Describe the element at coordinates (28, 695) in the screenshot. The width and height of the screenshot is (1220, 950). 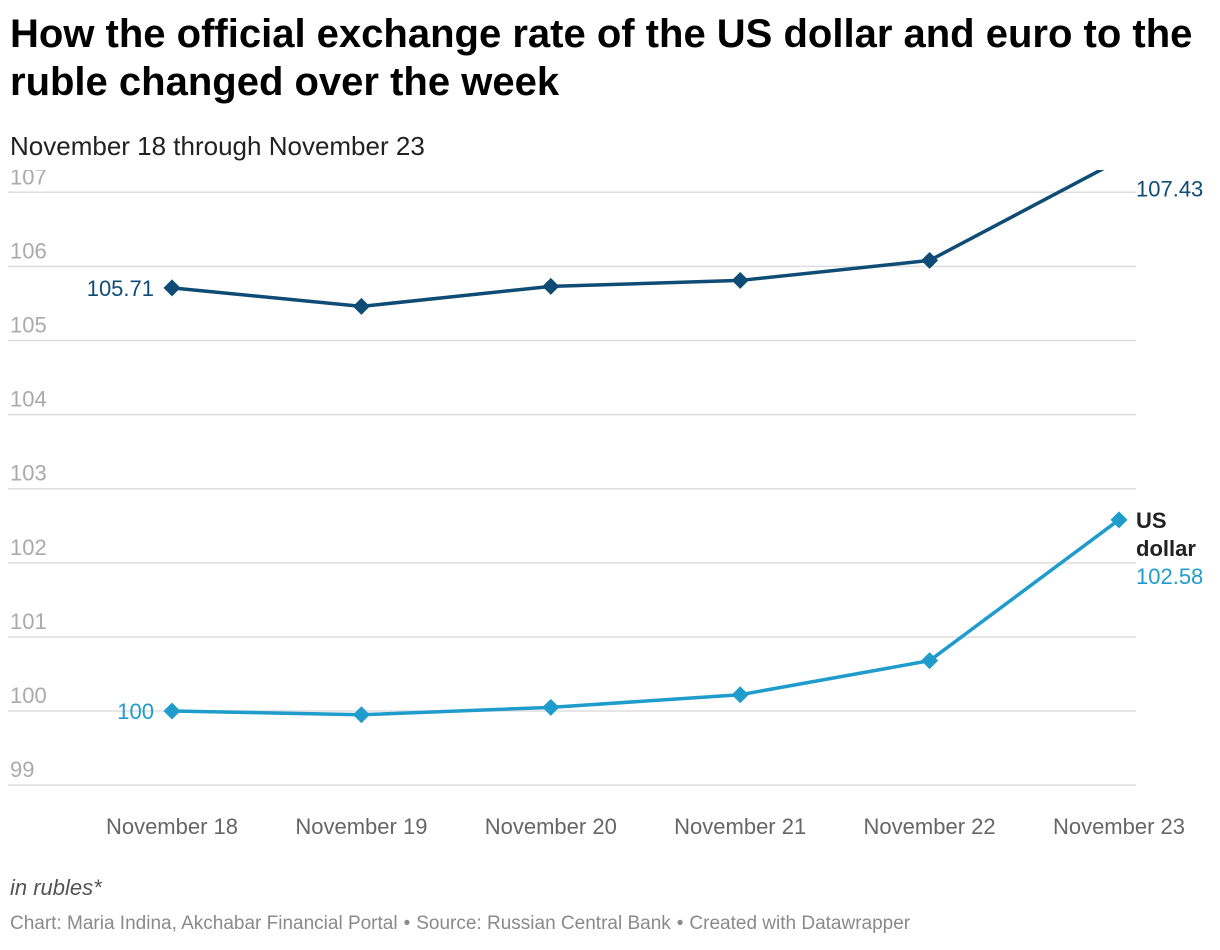
I see `y-tick-label: 100` at that location.